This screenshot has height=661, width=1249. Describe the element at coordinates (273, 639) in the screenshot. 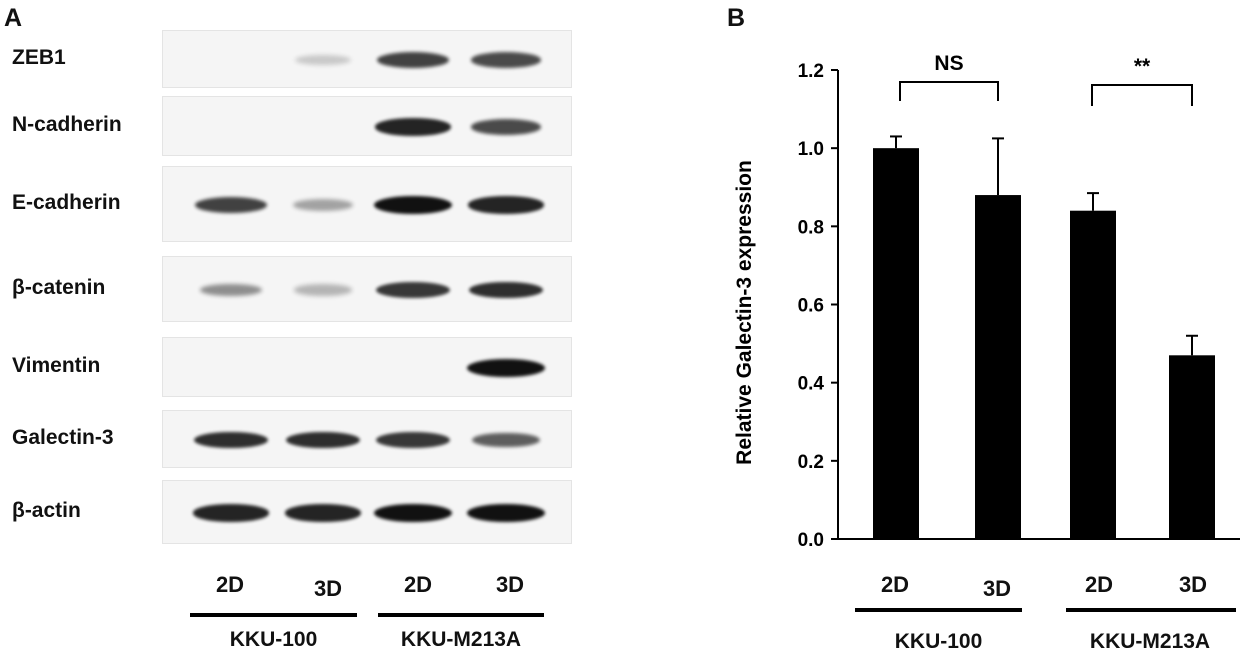

I see `group-label: KKU-100` at that location.